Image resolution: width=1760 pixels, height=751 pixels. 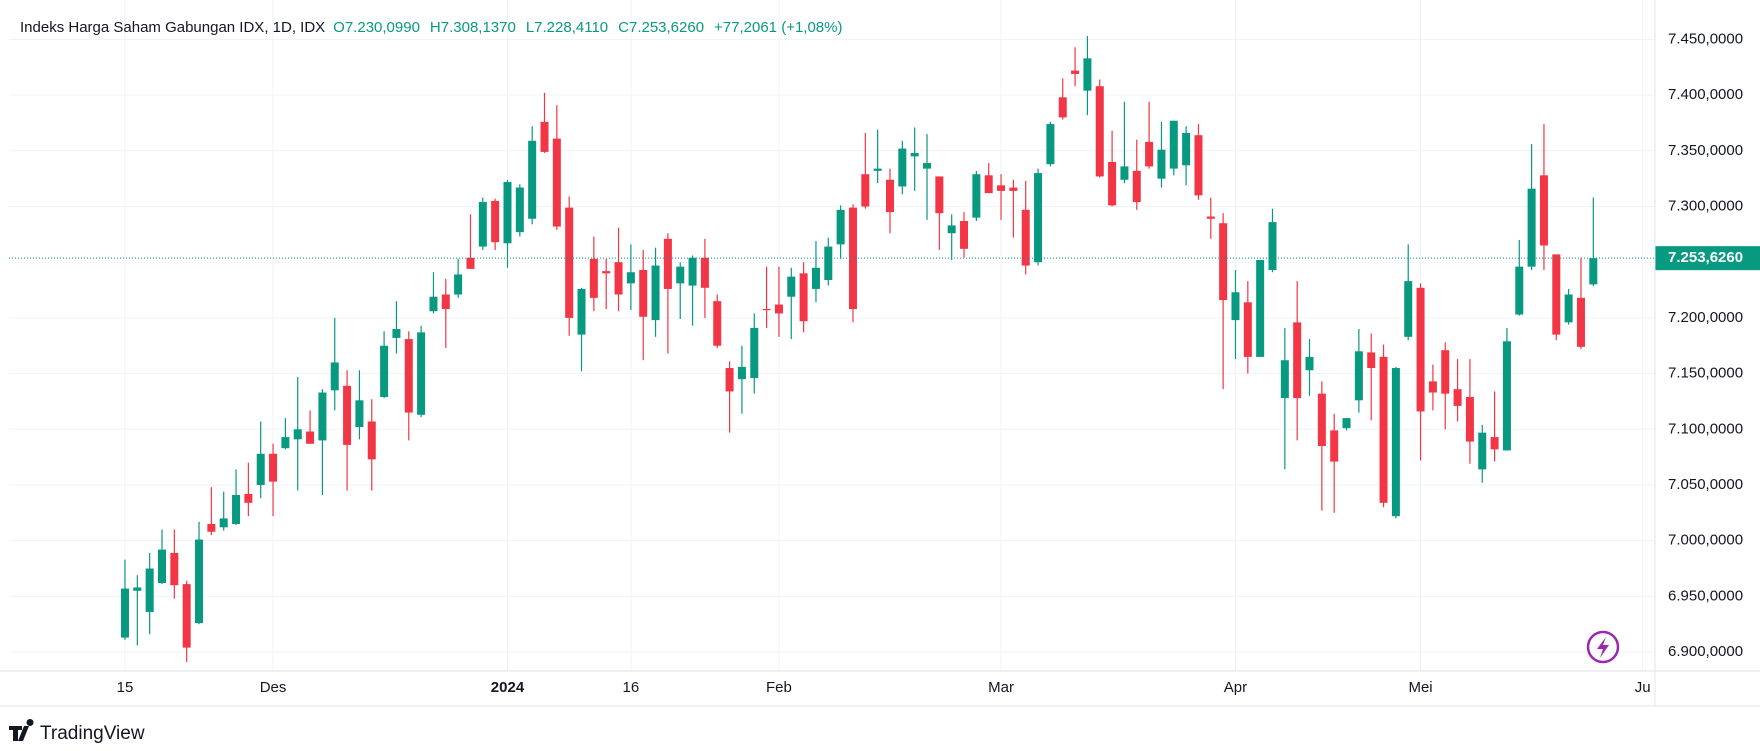 I want to click on brand-logo, so click(x=21, y=730).